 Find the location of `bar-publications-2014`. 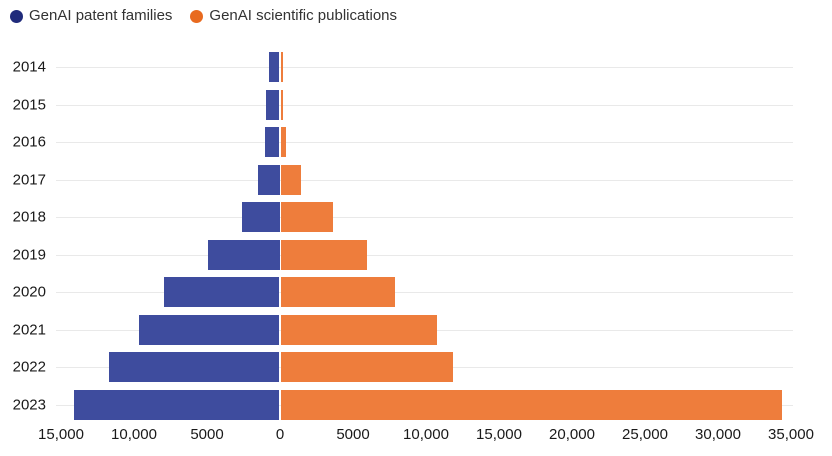

bar-publications-2014 is located at coordinates (282, 67).